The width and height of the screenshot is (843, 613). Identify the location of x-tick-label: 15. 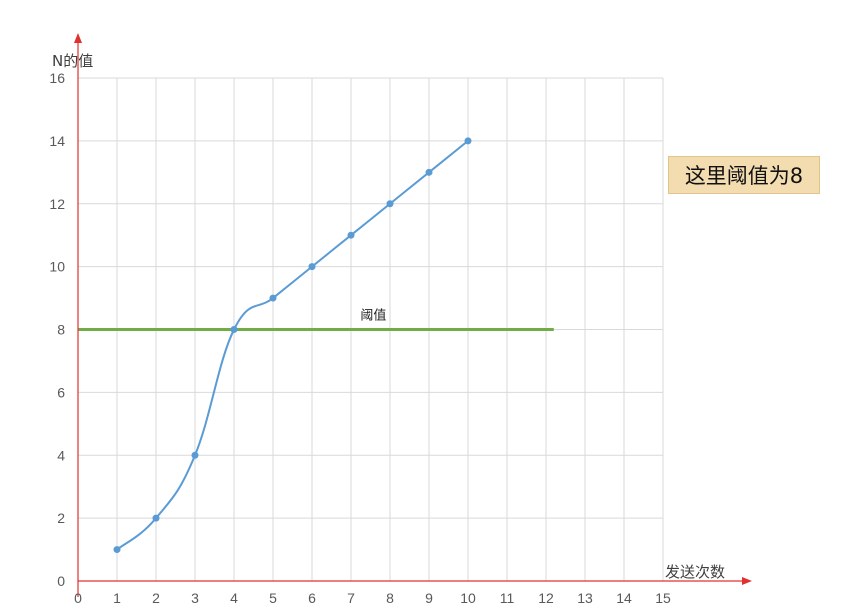
(663, 598).